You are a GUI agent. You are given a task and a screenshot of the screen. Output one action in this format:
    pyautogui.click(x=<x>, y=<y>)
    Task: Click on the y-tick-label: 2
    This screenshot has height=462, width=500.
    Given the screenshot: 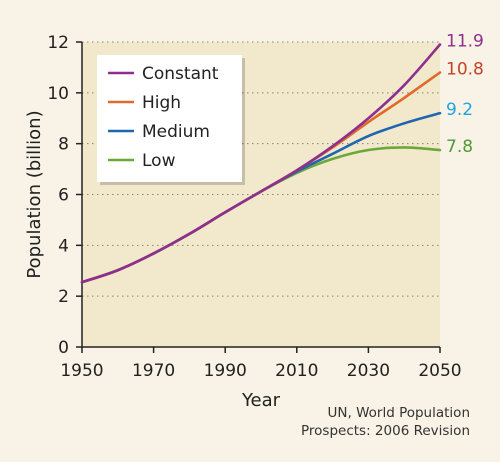 What is the action you would take?
    pyautogui.click(x=63, y=297)
    